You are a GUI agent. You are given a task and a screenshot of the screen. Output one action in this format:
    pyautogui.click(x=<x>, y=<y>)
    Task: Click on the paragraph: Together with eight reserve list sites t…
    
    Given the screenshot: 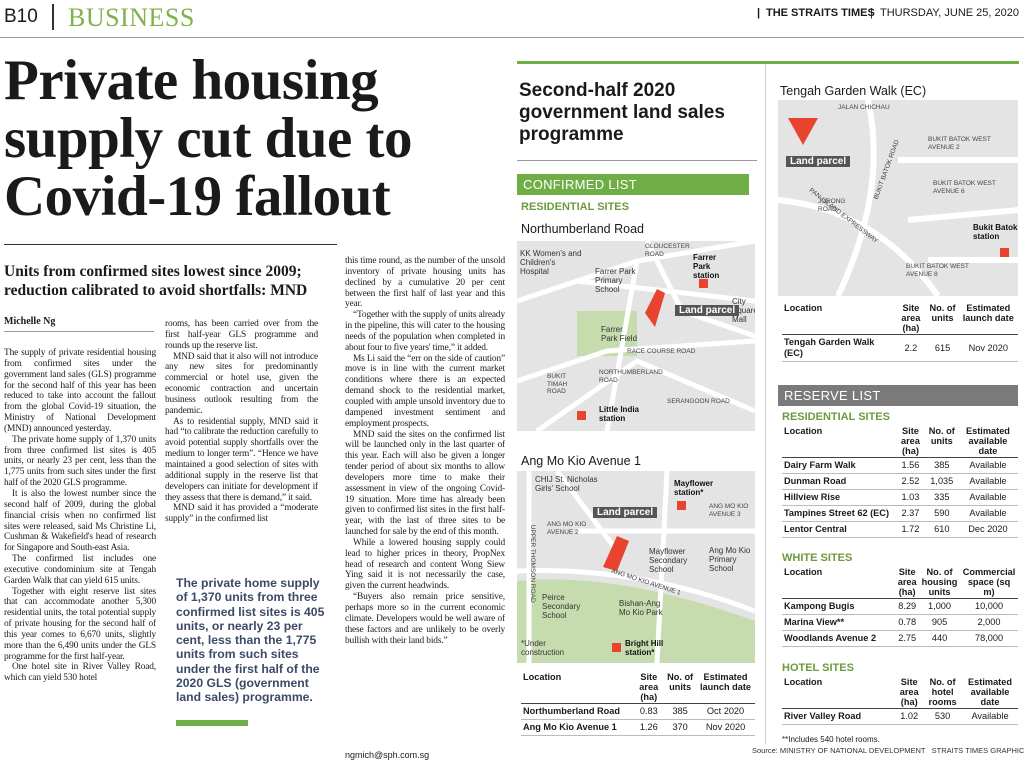 What is the action you would take?
    pyautogui.click(x=80, y=624)
    